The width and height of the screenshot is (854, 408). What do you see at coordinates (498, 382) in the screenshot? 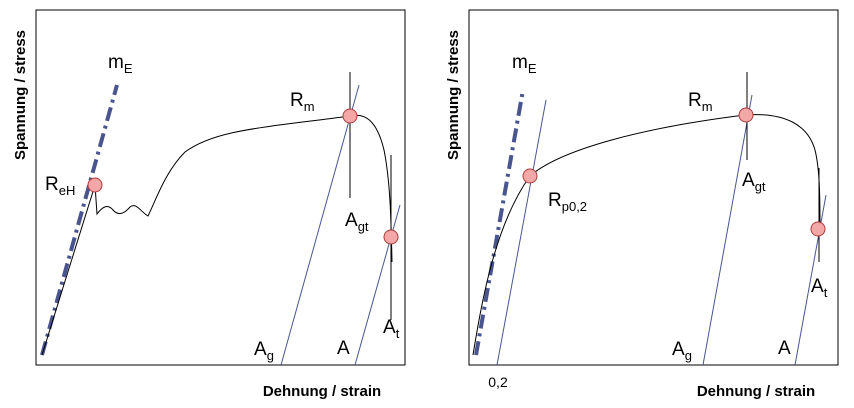
I see `x-tick-label: 0,2` at bounding box center [498, 382].